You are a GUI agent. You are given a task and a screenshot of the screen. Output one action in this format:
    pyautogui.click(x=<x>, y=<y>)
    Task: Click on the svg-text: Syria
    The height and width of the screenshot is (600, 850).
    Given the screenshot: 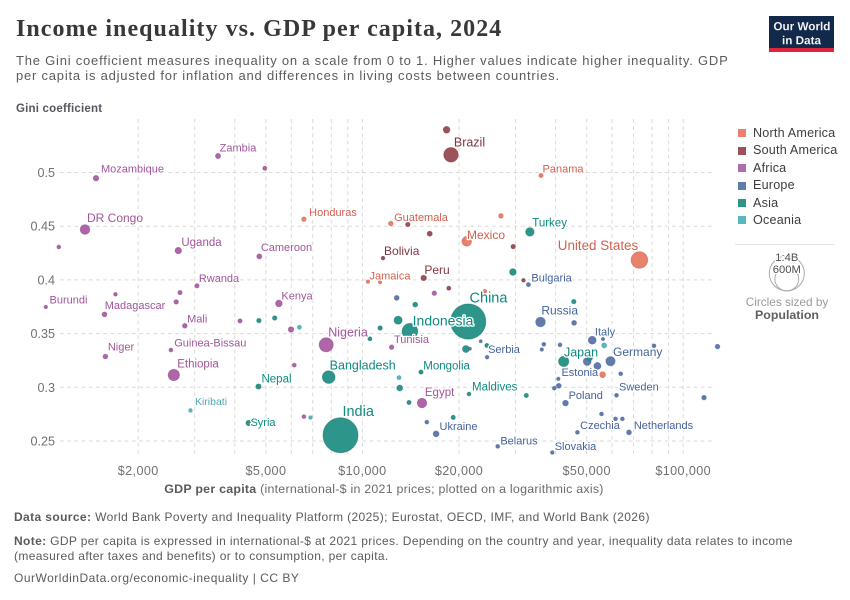 What is the action you would take?
    pyautogui.click(x=263, y=423)
    